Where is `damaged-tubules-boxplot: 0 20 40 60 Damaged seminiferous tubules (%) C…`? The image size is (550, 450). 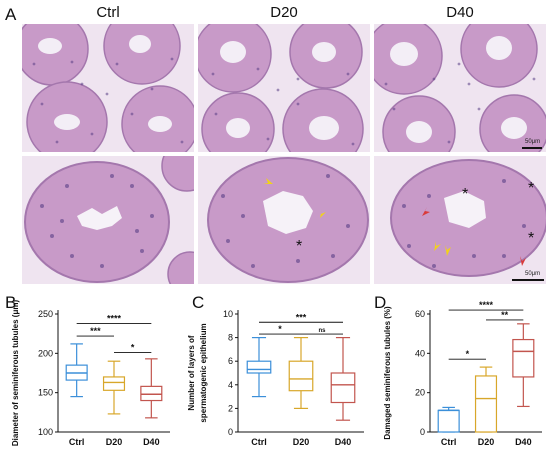 damaged-tubules-boxplot: 0 20 40 60 Damaged seminiferous tubules (%) C… is located at coordinates (462, 373).